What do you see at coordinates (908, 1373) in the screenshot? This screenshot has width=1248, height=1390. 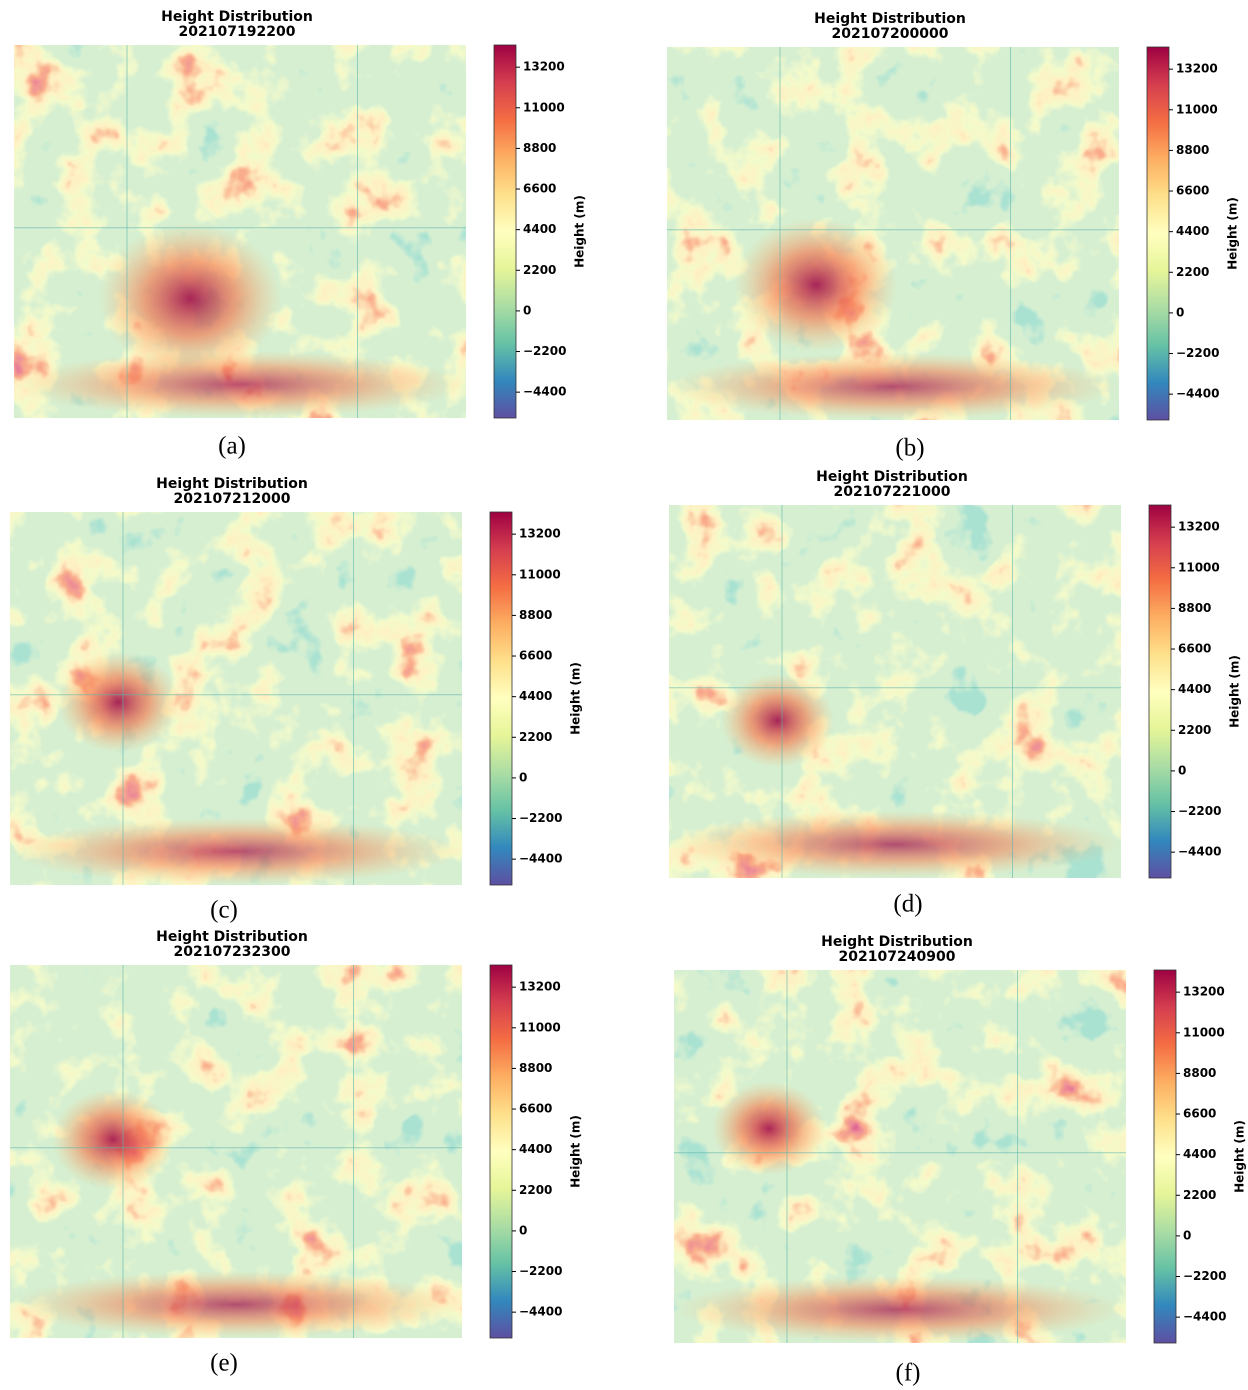 I see `panel-caption: (f)` at bounding box center [908, 1373].